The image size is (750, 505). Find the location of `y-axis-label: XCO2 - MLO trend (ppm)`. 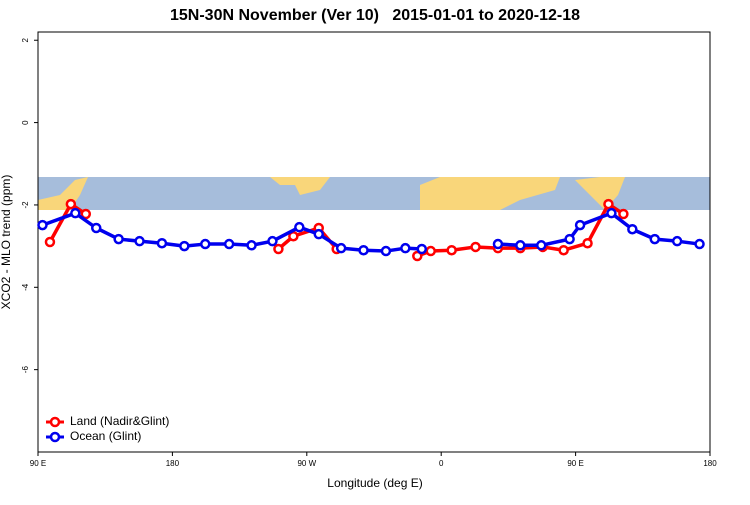

y-axis-label: XCO2 - MLO trend (ppm) is located at coordinates (6, 242).